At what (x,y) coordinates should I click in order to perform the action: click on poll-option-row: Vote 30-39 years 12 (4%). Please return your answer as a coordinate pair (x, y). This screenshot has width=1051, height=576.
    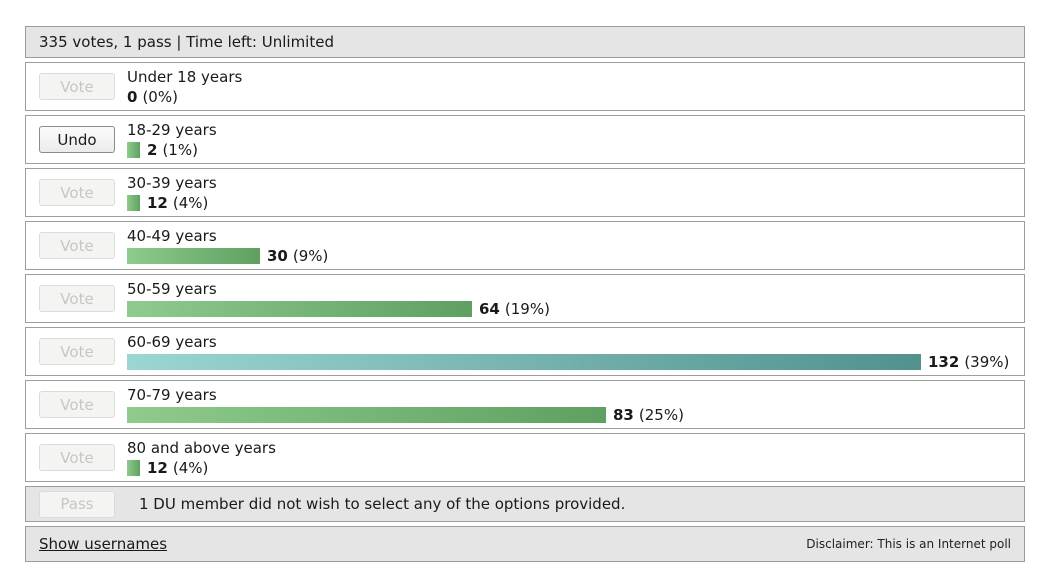
    Looking at the image, I should click on (525, 192).